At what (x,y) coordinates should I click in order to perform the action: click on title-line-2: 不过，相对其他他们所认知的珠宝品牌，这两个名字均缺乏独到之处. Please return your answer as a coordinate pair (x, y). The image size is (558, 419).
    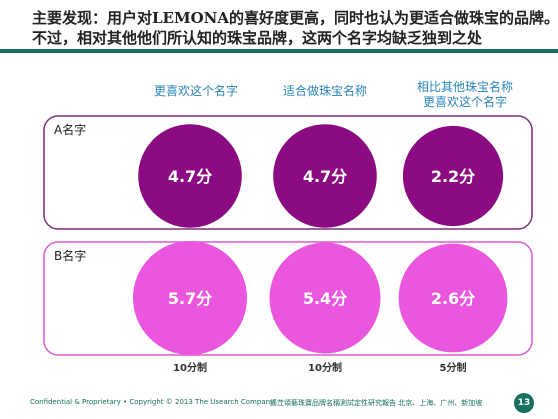
    Looking at the image, I should click on (257, 38).